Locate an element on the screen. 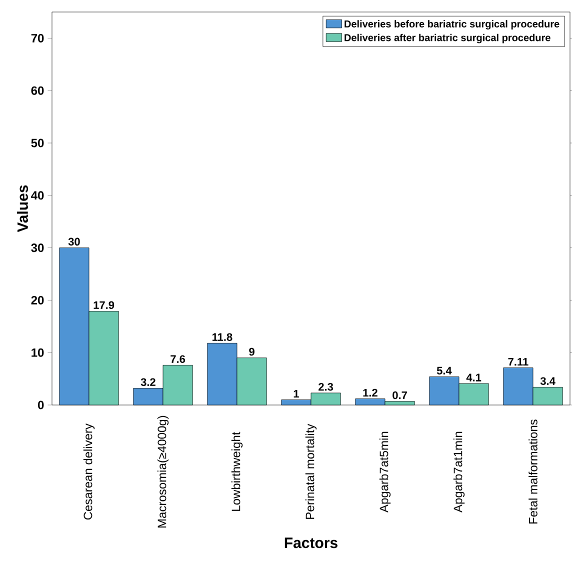 The image size is (572, 577). y-tick-label: 30 is located at coordinates (37, 248).